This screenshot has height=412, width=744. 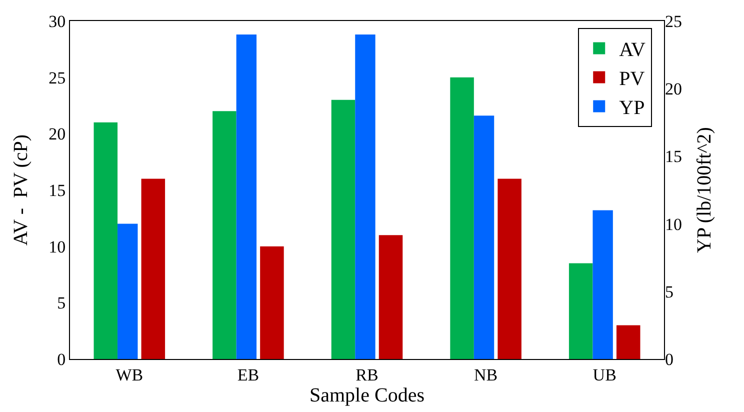 What do you see at coordinates (632, 108) in the screenshot?
I see `legend-label: YP` at bounding box center [632, 108].